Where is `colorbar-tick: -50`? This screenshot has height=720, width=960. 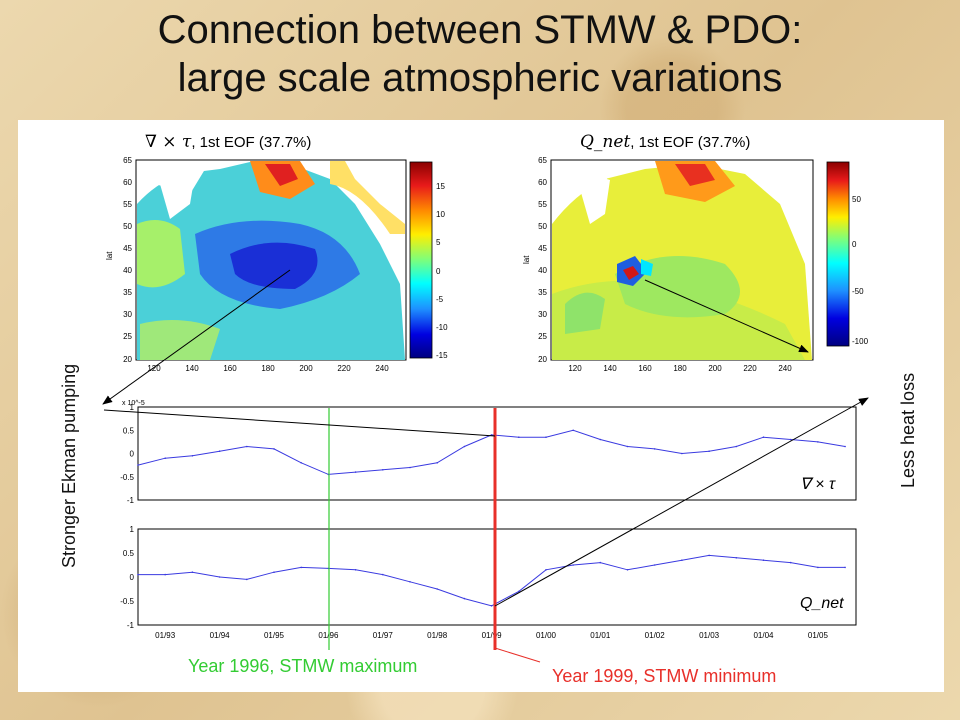 colorbar-tick: -50 is located at coordinates (858, 291).